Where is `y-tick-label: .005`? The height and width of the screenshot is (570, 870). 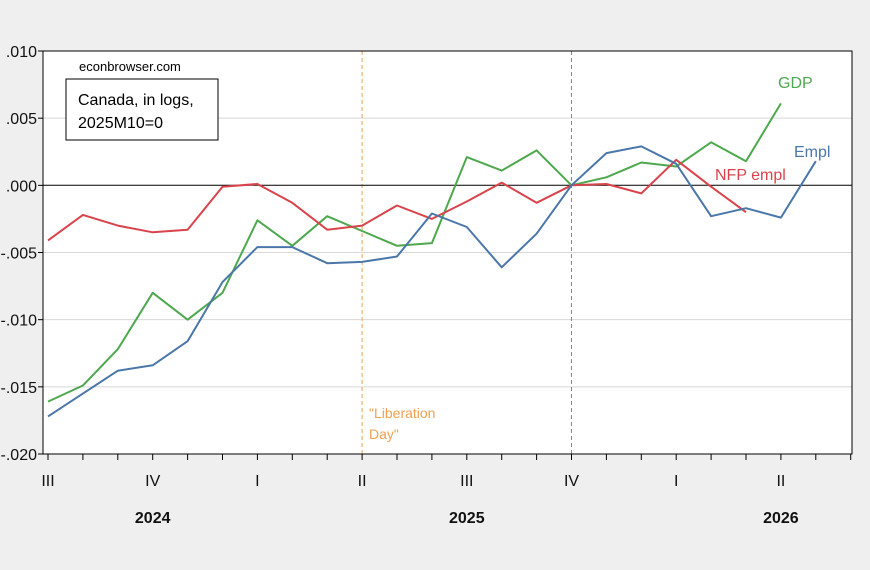
y-tick-label: .005 is located at coordinates (21, 119).